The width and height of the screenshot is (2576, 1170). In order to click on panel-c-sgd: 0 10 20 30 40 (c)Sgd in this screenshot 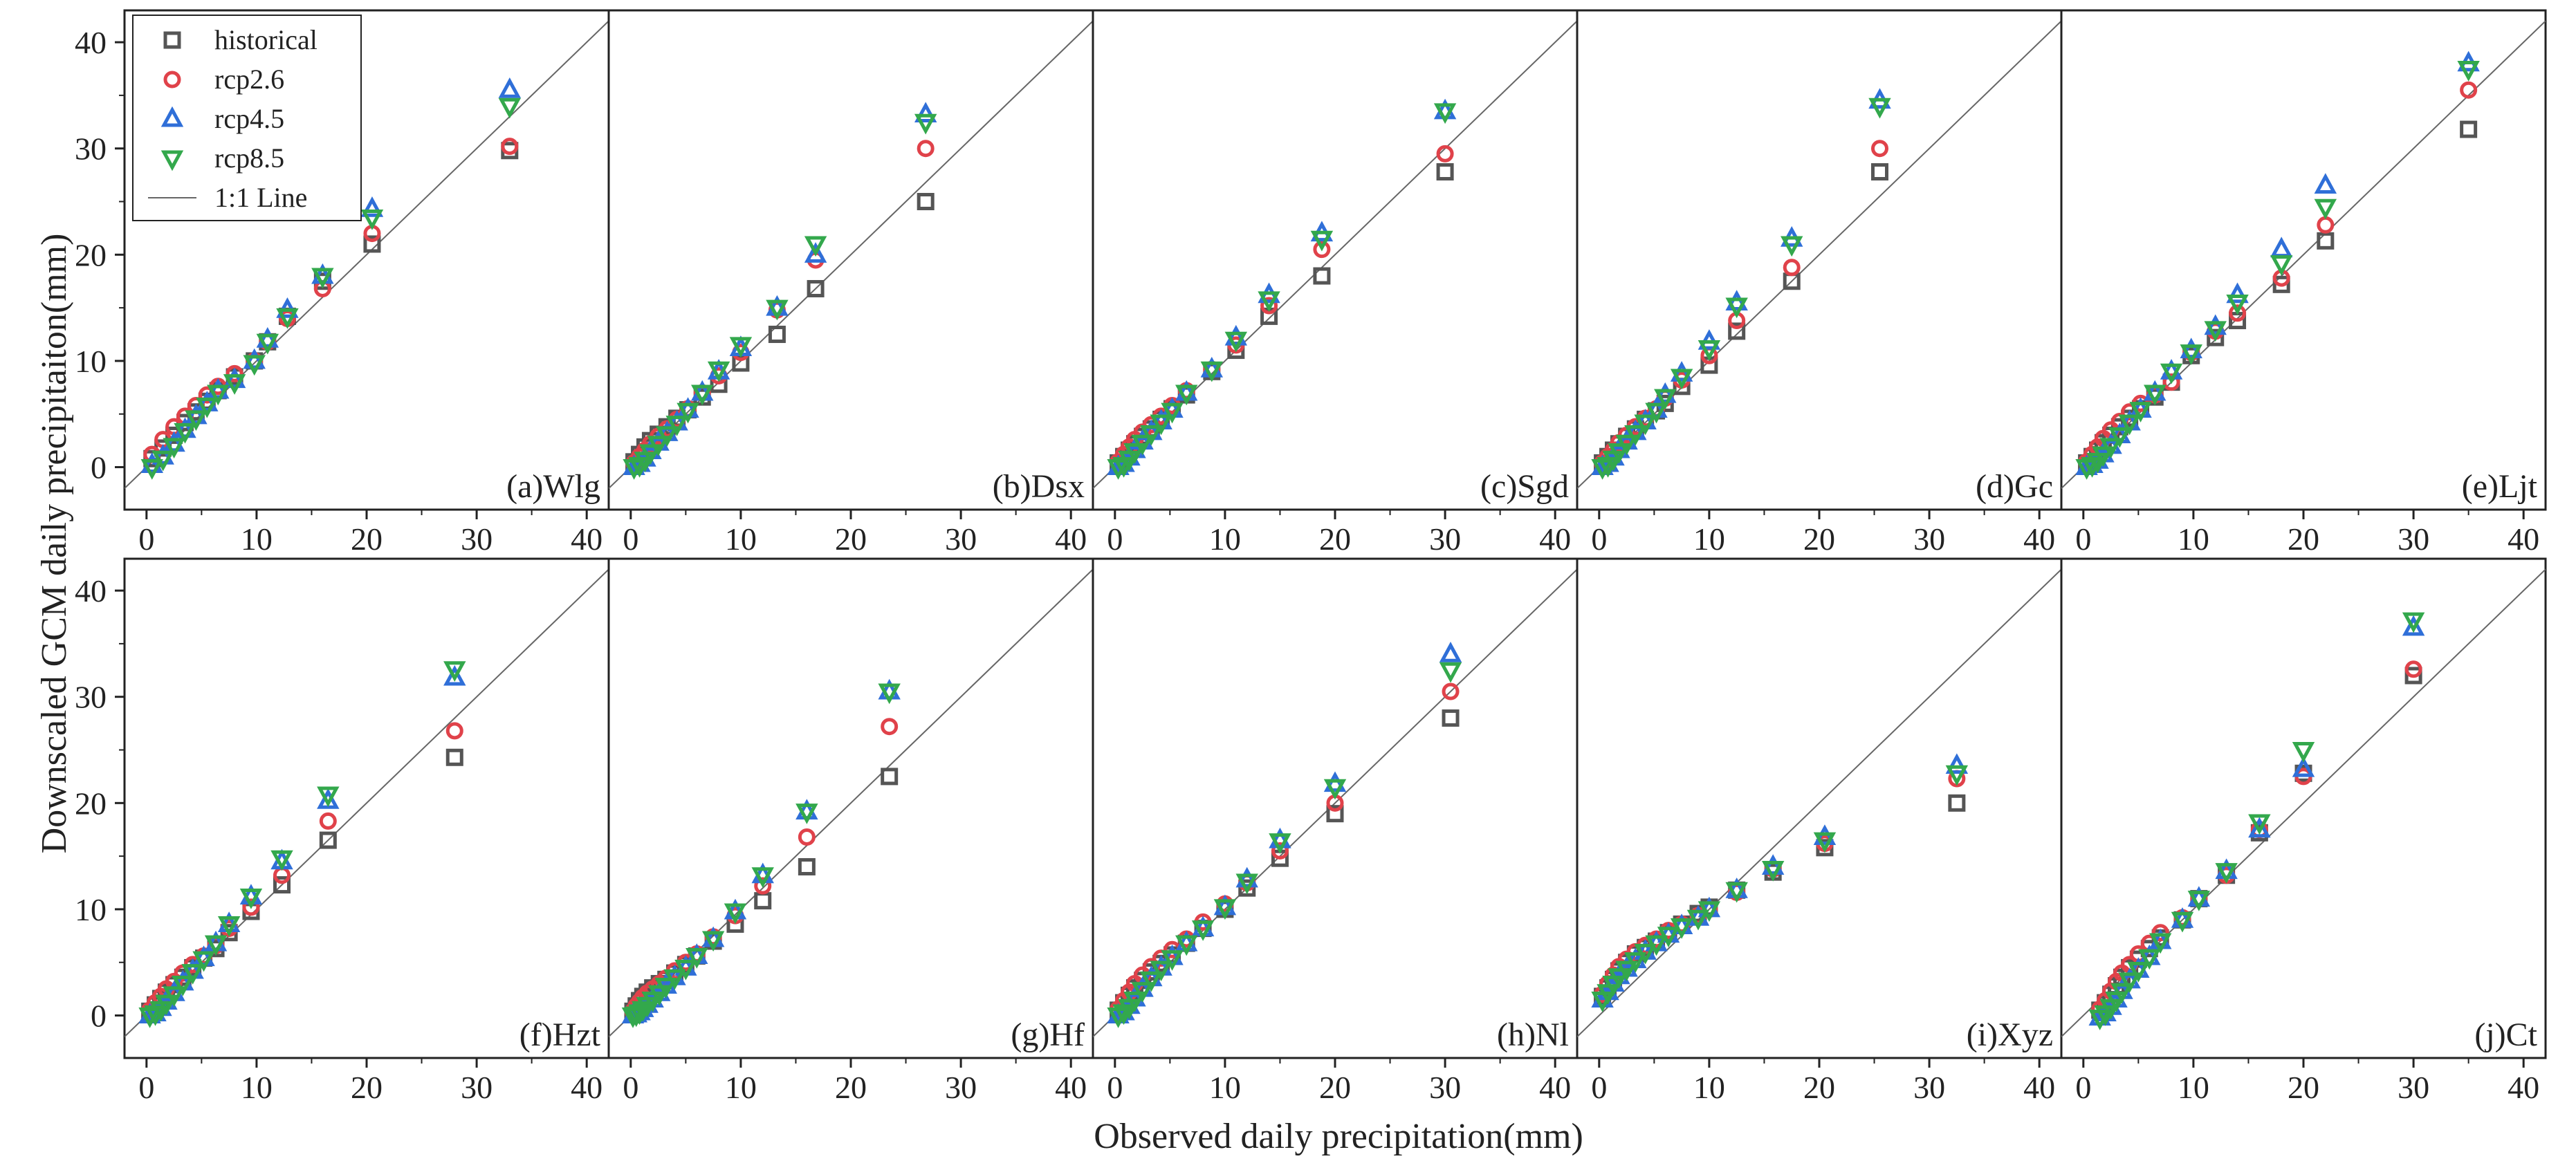, I will do `click(1335, 283)`.